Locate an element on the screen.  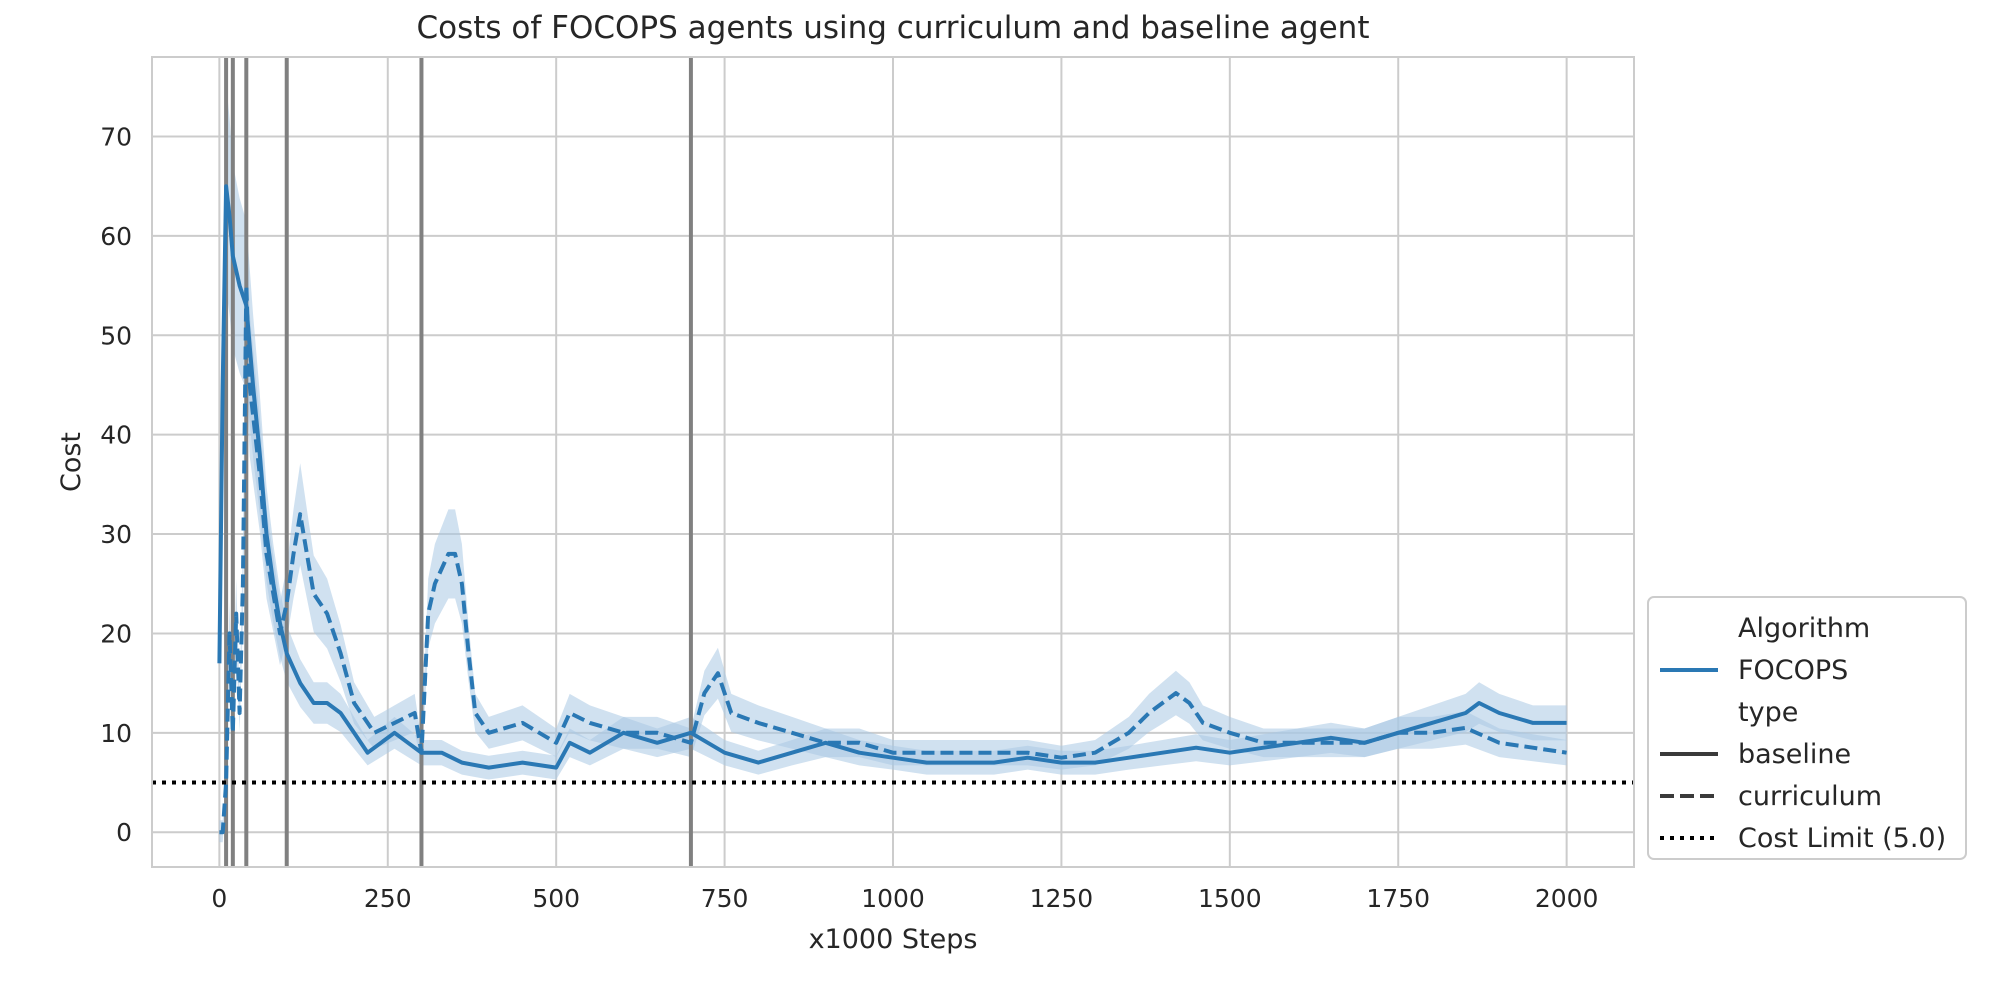
x-tick-label: 1250 is located at coordinates (1062, 898).